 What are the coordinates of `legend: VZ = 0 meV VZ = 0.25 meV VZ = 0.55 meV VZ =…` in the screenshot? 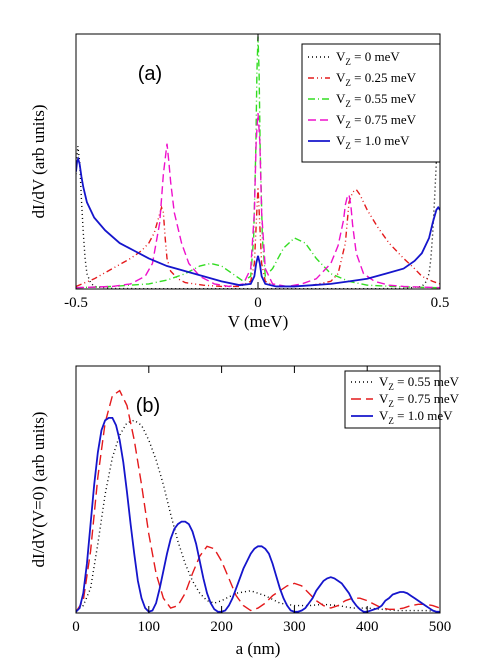 It's located at (371, 103).